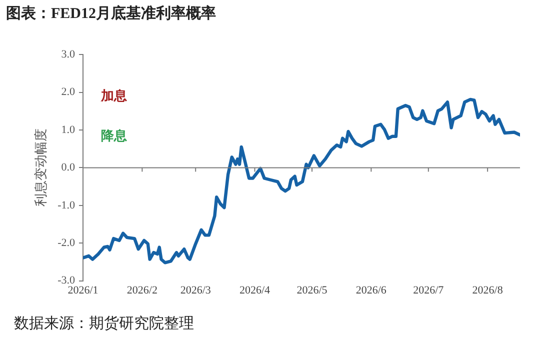 This screenshot has width=550, height=344. I want to click on annotation: 降息, so click(114, 135).